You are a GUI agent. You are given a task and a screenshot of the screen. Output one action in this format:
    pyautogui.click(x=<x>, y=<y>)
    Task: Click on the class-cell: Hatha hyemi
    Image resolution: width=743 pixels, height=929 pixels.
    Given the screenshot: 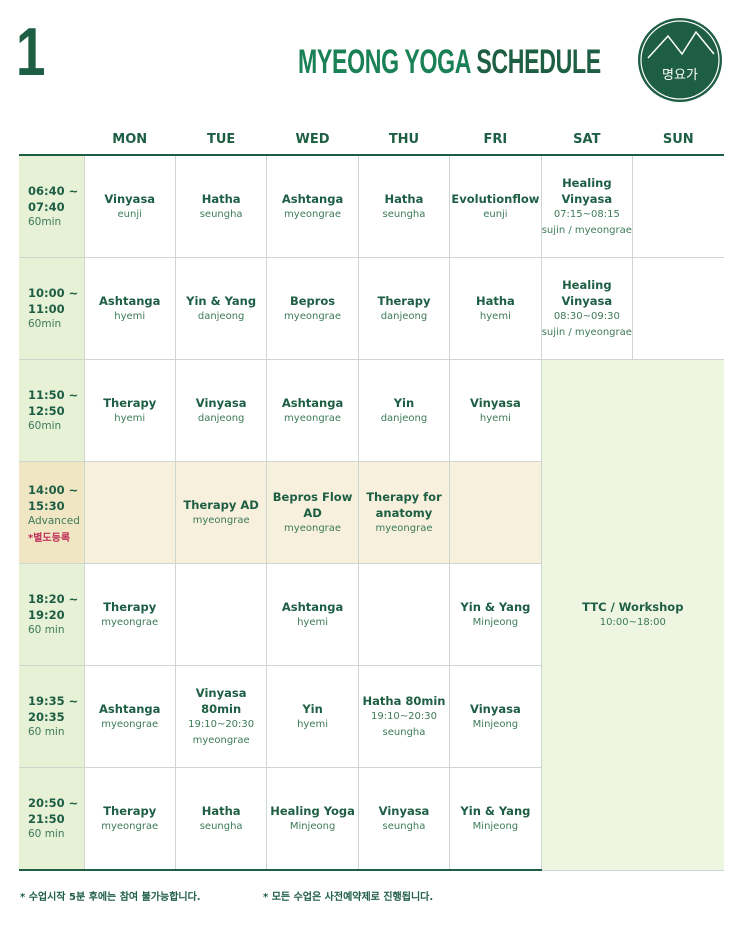 What is the action you would take?
    pyautogui.click(x=495, y=308)
    